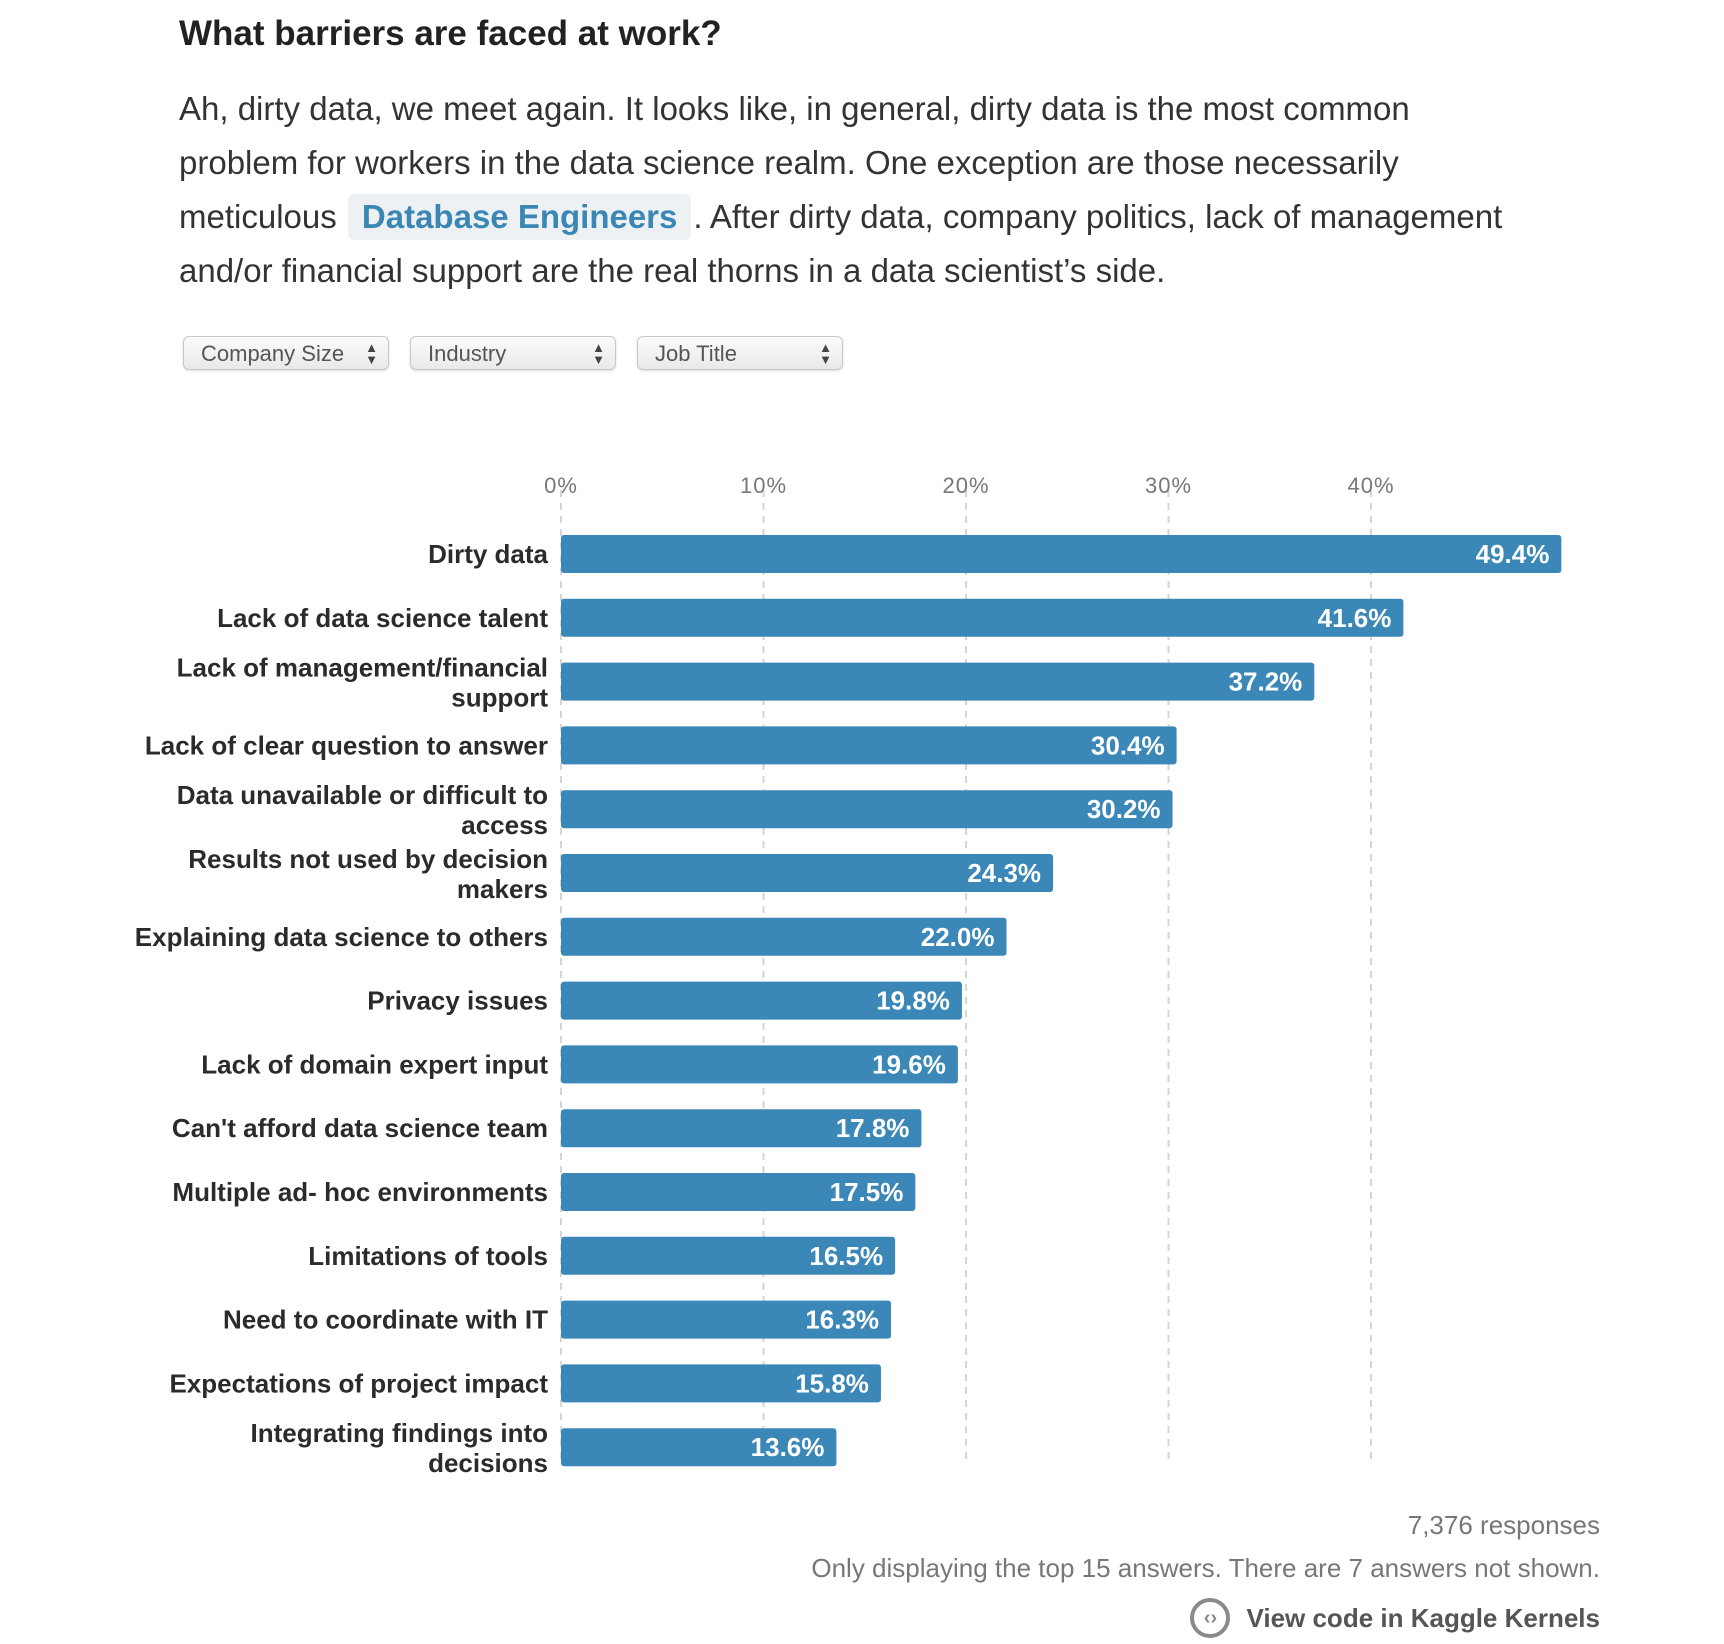 The image size is (1724, 1644). I want to click on bar-value-label: 37.2%, so click(1266, 682).